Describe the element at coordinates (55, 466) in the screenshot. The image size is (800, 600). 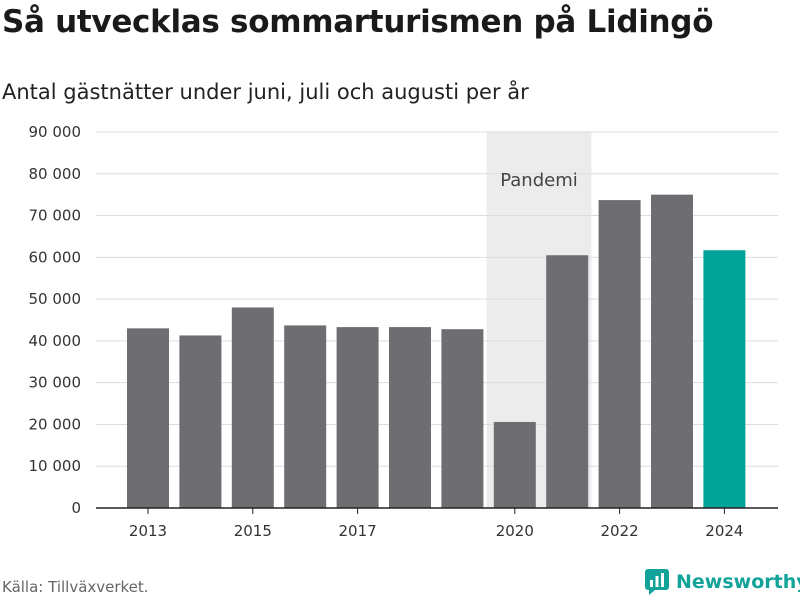
I see `y-tick-label: 10 000` at that location.